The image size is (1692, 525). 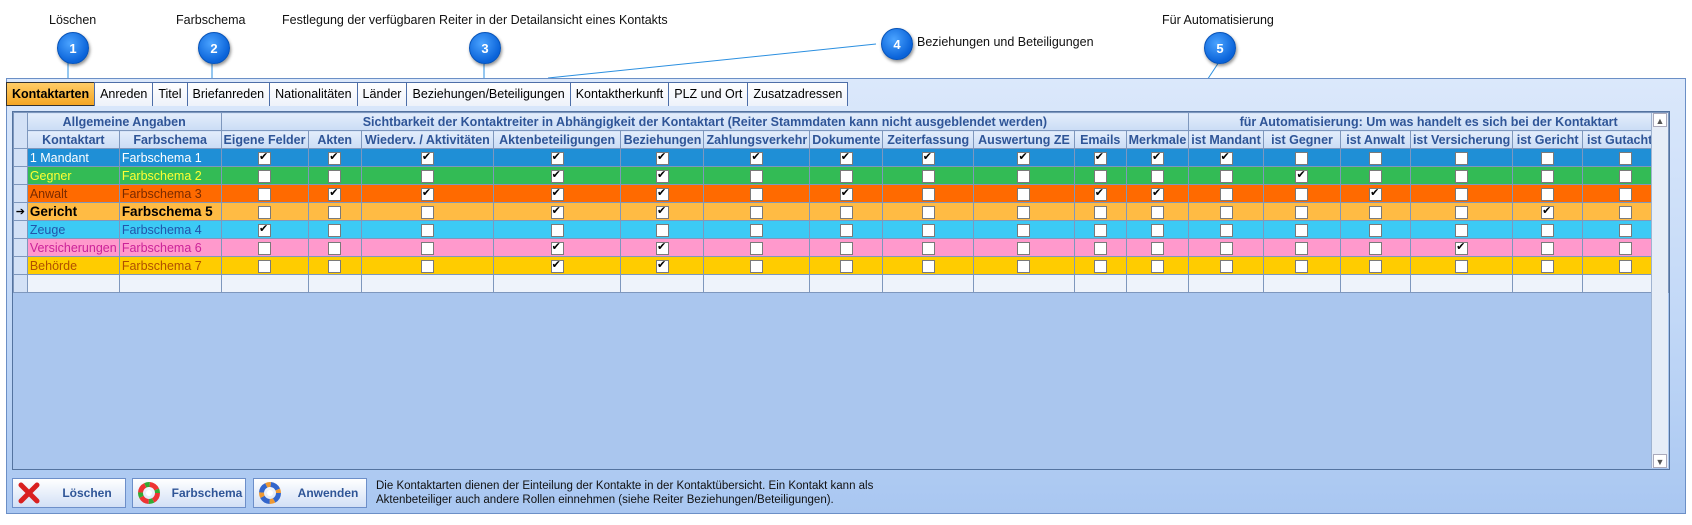 What do you see at coordinates (73, 265) in the screenshot?
I see `kontaktart-cell: Behörde` at bounding box center [73, 265].